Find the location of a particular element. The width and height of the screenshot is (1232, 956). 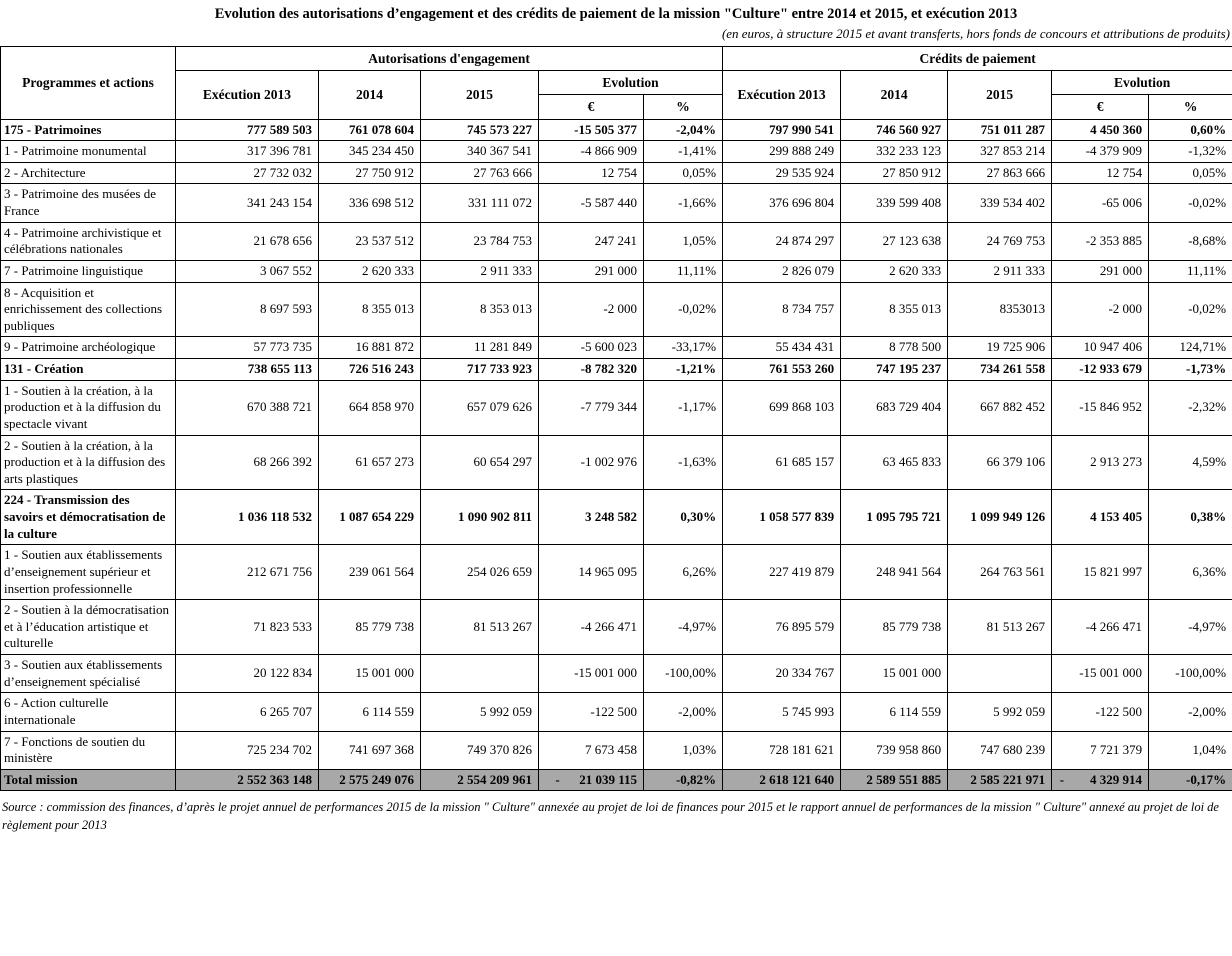

cell-value: 745 573 227 is located at coordinates (479, 130).